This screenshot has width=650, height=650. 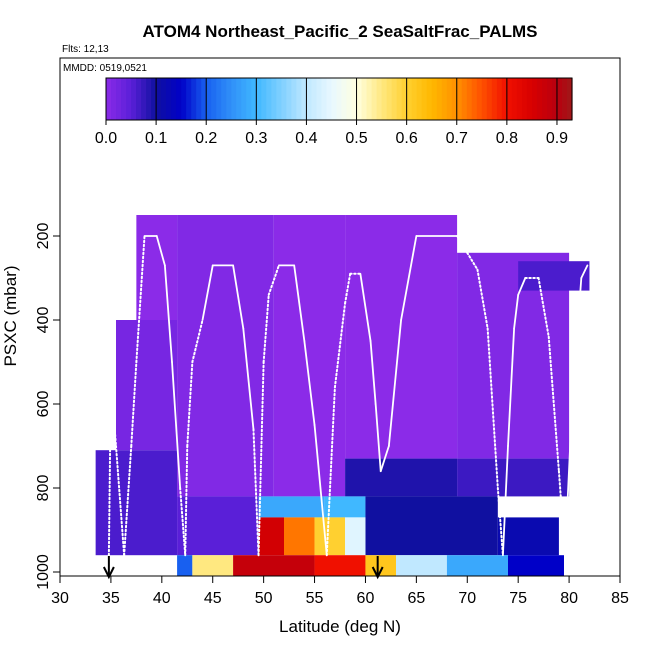 I want to click on colorbar-tick-label: 0.4, so click(x=306, y=138).